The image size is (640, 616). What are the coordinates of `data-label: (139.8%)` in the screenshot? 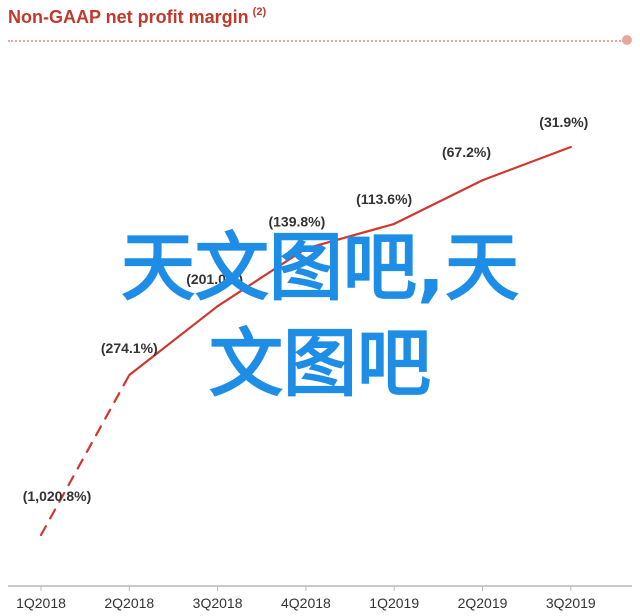 It's located at (296, 222).